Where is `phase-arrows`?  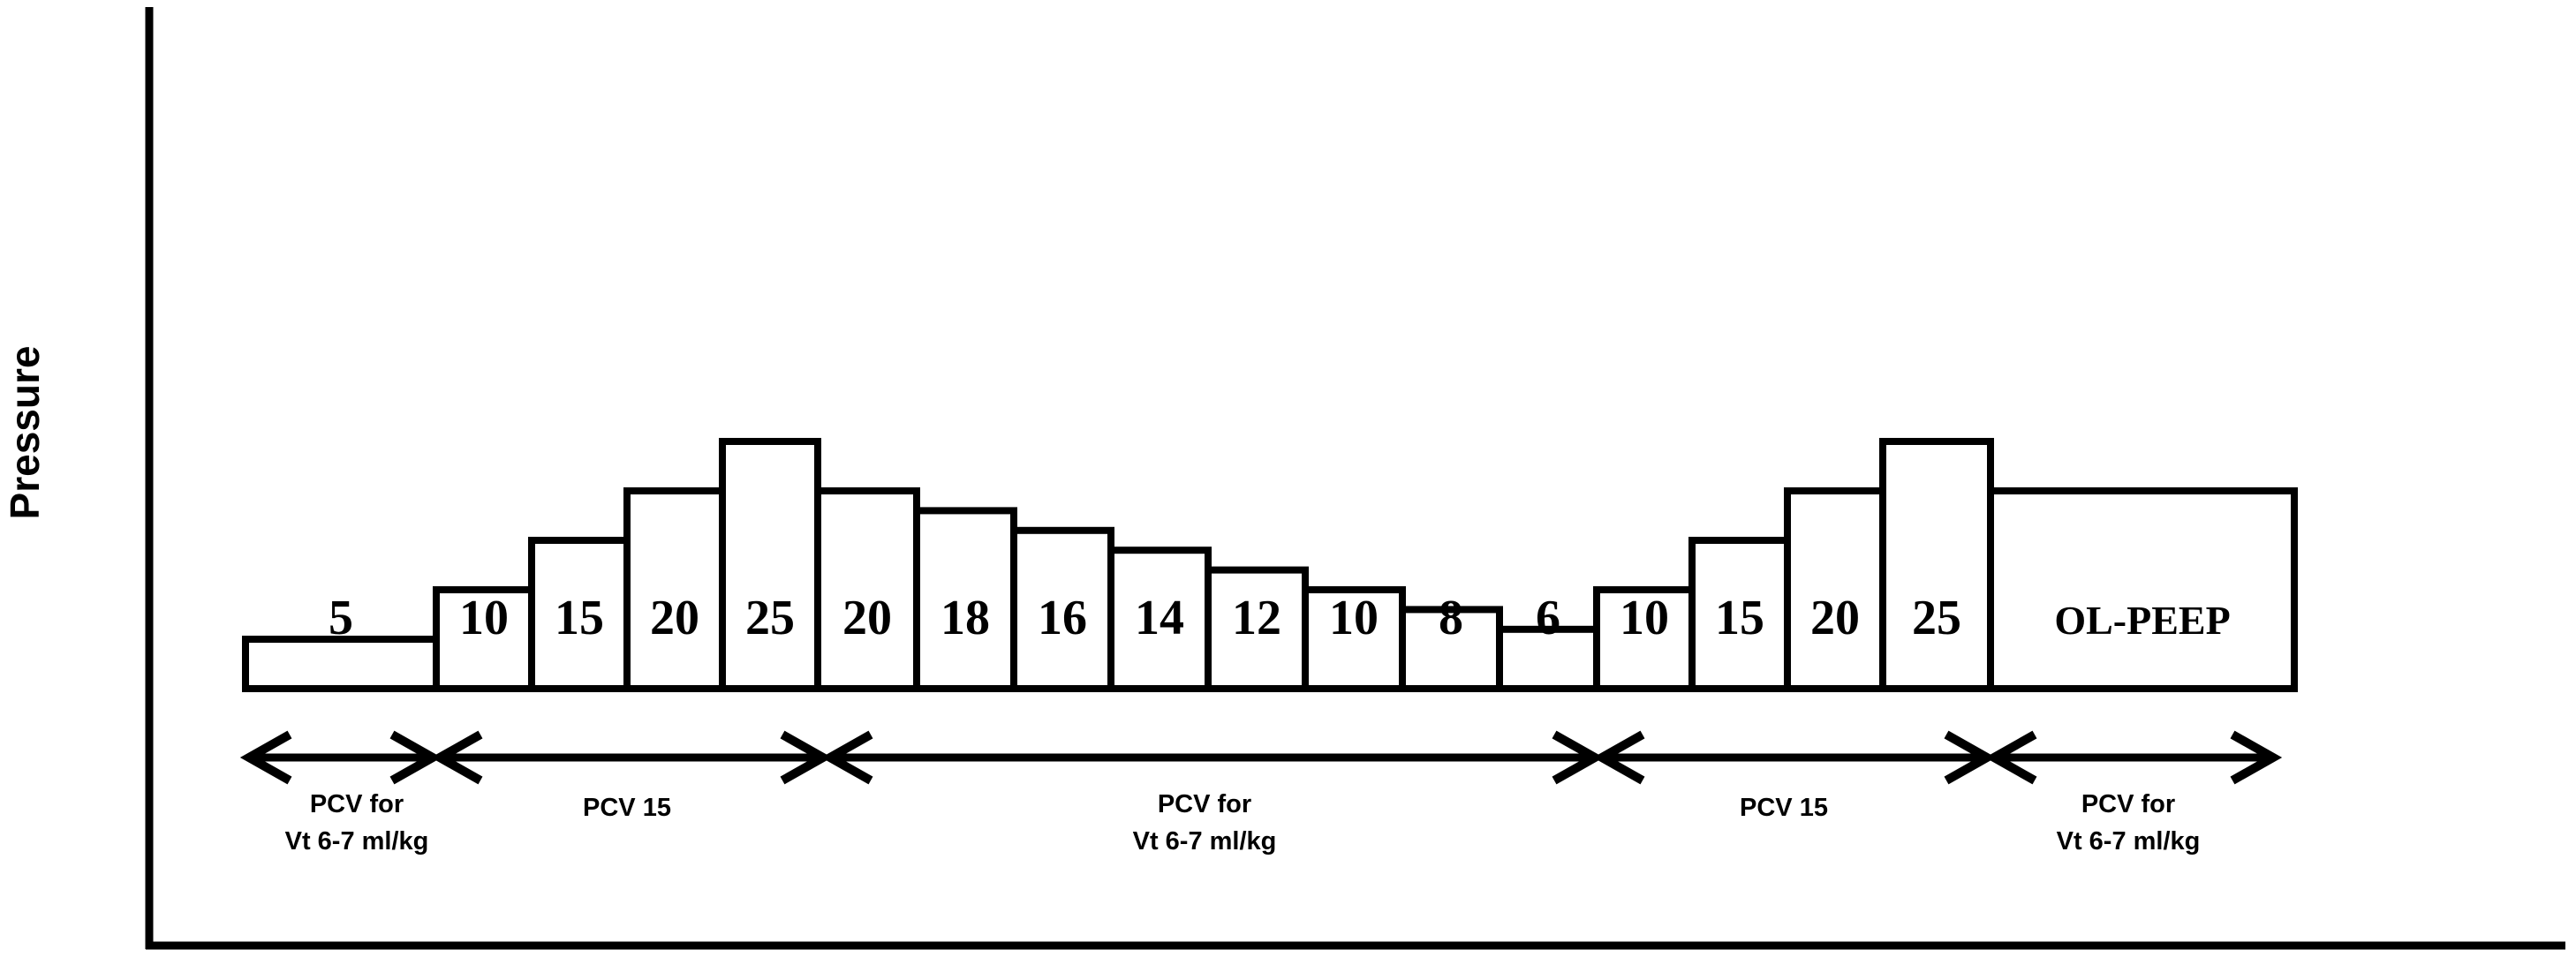 phase-arrows is located at coordinates (1261, 757).